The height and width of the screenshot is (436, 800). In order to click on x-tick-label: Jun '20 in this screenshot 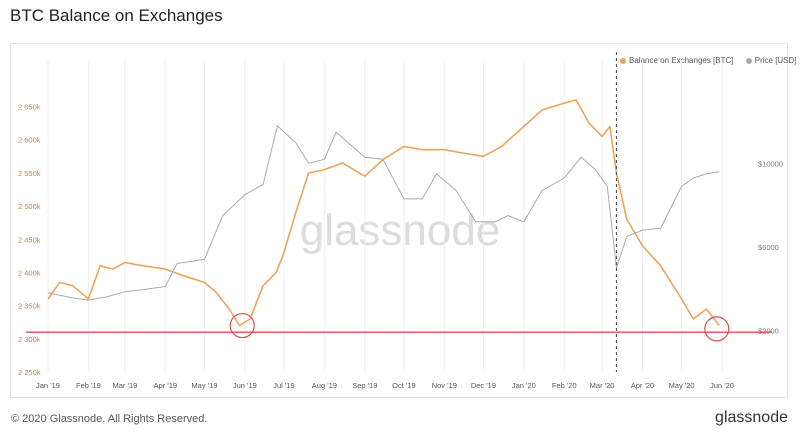, I will do `click(722, 385)`.